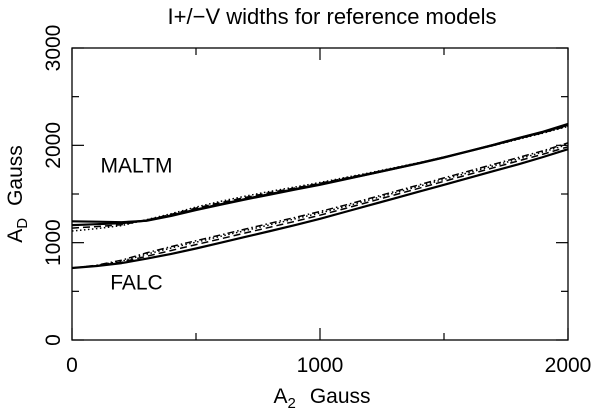  What do you see at coordinates (136, 282) in the screenshot?
I see `annotation-falc: FALC` at bounding box center [136, 282].